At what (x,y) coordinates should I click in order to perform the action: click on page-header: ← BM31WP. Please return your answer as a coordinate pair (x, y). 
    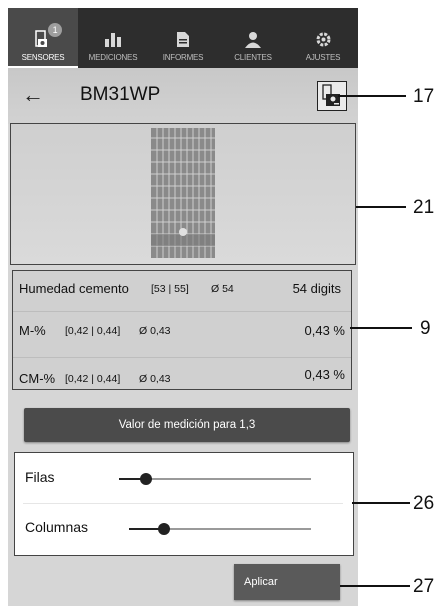
    Looking at the image, I should click on (183, 96).